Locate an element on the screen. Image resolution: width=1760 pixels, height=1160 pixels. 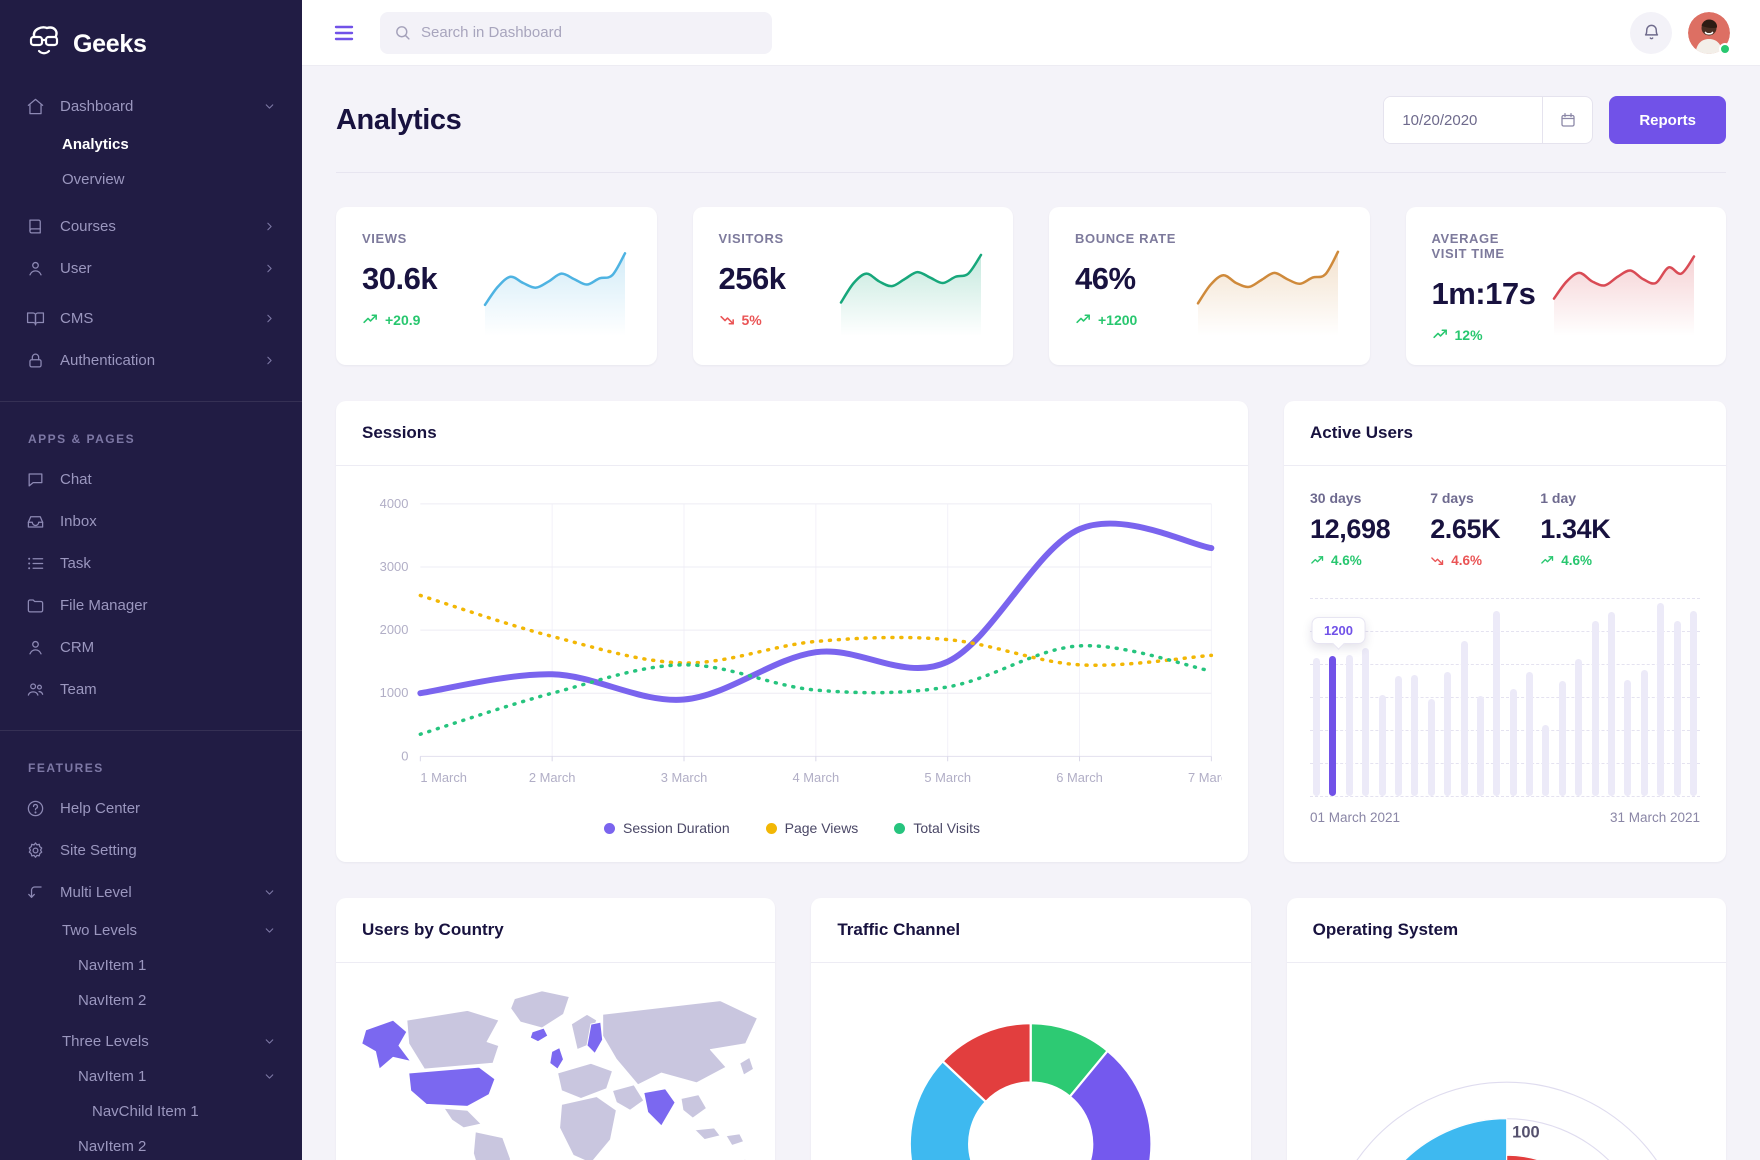
sidebar-item-navchild1: NavChild Item 1 is located at coordinates (151, 1111).